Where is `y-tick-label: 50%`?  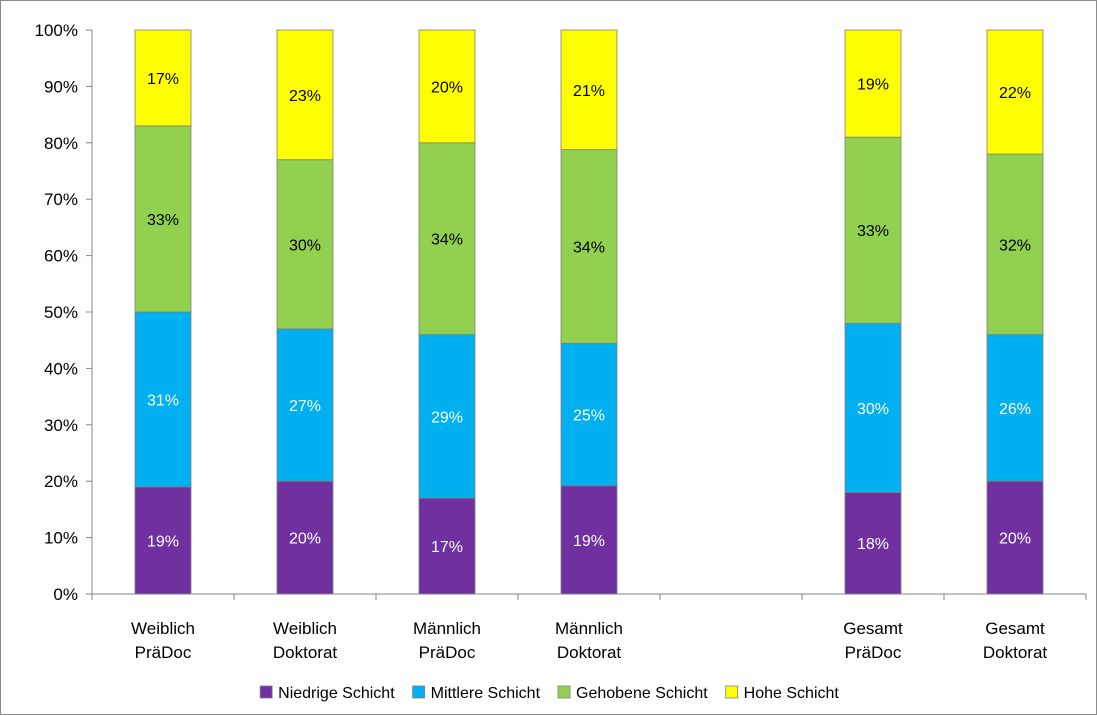 y-tick-label: 50% is located at coordinates (61, 312).